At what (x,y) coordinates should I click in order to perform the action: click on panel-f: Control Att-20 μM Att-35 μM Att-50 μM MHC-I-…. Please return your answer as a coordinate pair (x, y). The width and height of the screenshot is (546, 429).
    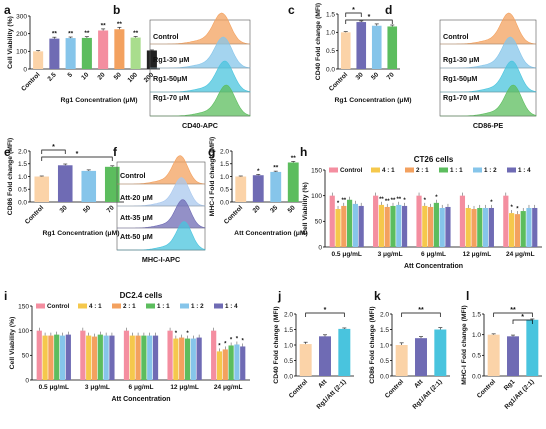
    Looking at the image, I should click on (161, 209).